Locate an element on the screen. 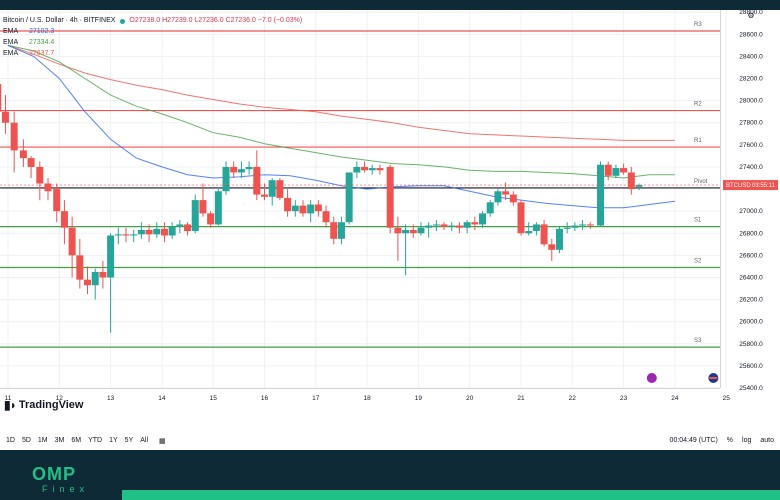 The width and height of the screenshot is (780, 500). range-3m: 3M is located at coordinates (59, 440).